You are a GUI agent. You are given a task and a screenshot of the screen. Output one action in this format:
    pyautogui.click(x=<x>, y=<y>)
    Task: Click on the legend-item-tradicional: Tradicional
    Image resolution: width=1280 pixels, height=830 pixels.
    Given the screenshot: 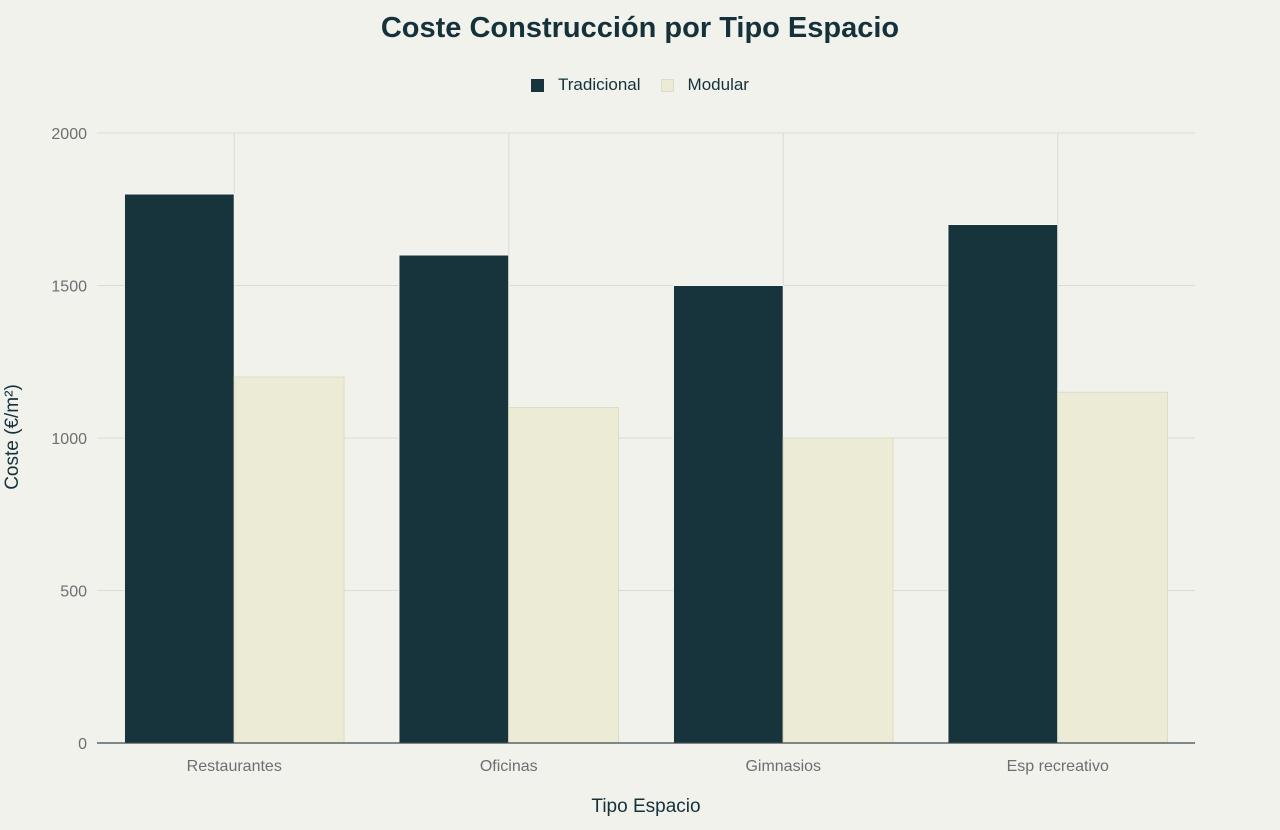 What is the action you would take?
    pyautogui.click(x=586, y=85)
    